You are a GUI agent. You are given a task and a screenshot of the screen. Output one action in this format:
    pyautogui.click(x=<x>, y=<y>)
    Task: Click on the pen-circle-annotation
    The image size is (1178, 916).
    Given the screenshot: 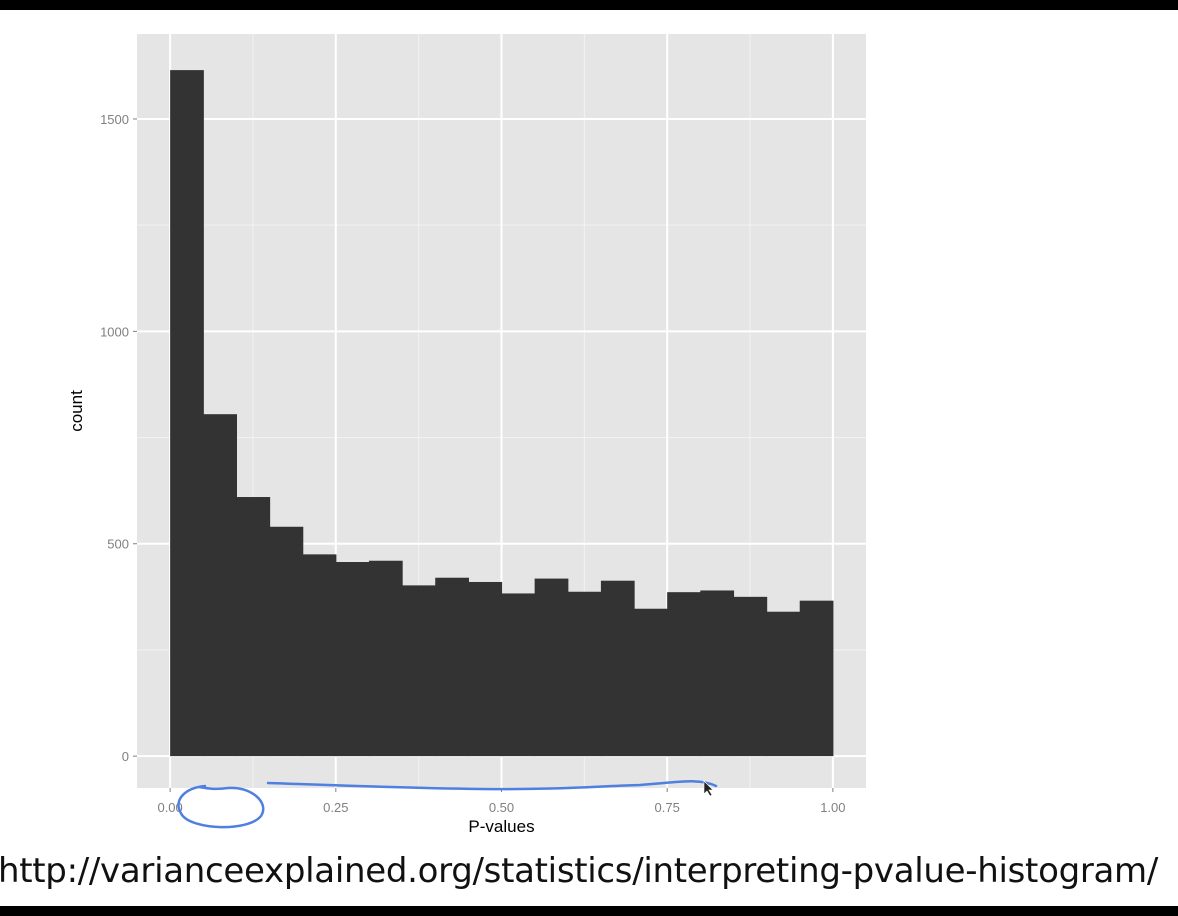 What is the action you would take?
    pyautogui.click(x=221, y=806)
    